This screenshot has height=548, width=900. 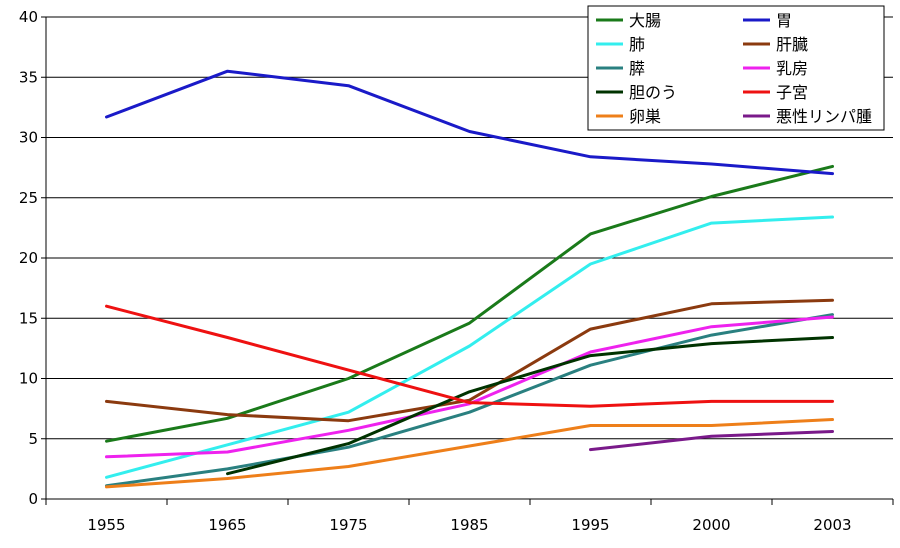 What do you see at coordinates (645, 20) in the screenshot?
I see `legend-label: 大腸` at bounding box center [645, 20].